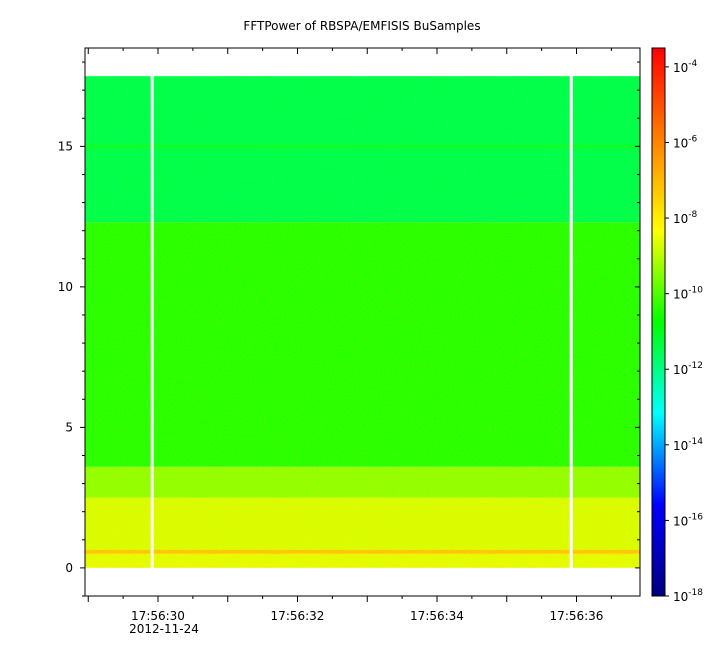 The image size is (724, 656). I want to click on x-tick-date-label: 2012-11-24, so click(164, 629).